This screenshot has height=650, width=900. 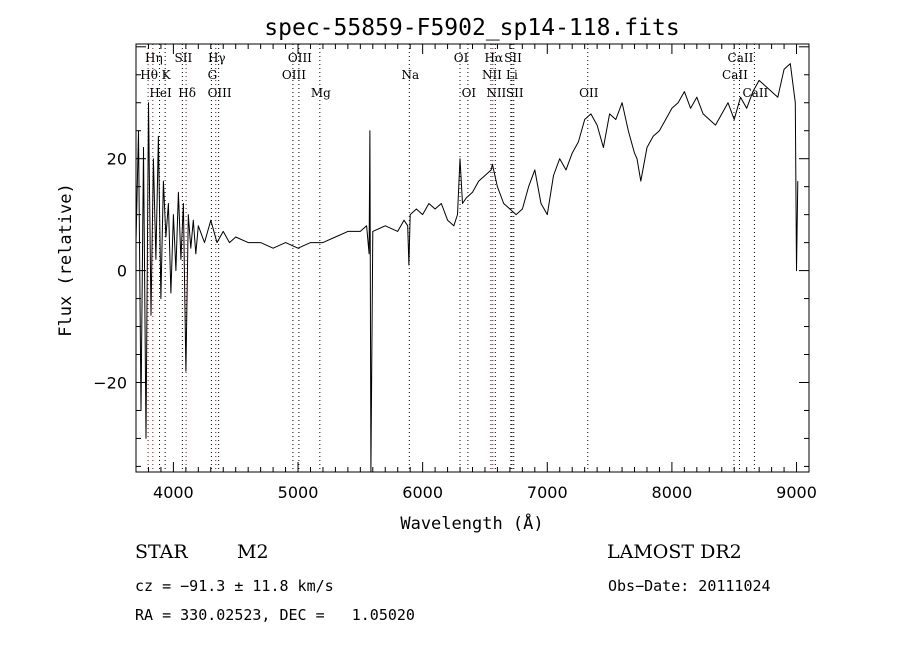 What do you see at coordinates (796, 492) in the screenshot?
I see `x-tick-label: 9000` at bounding box center [796, 492].